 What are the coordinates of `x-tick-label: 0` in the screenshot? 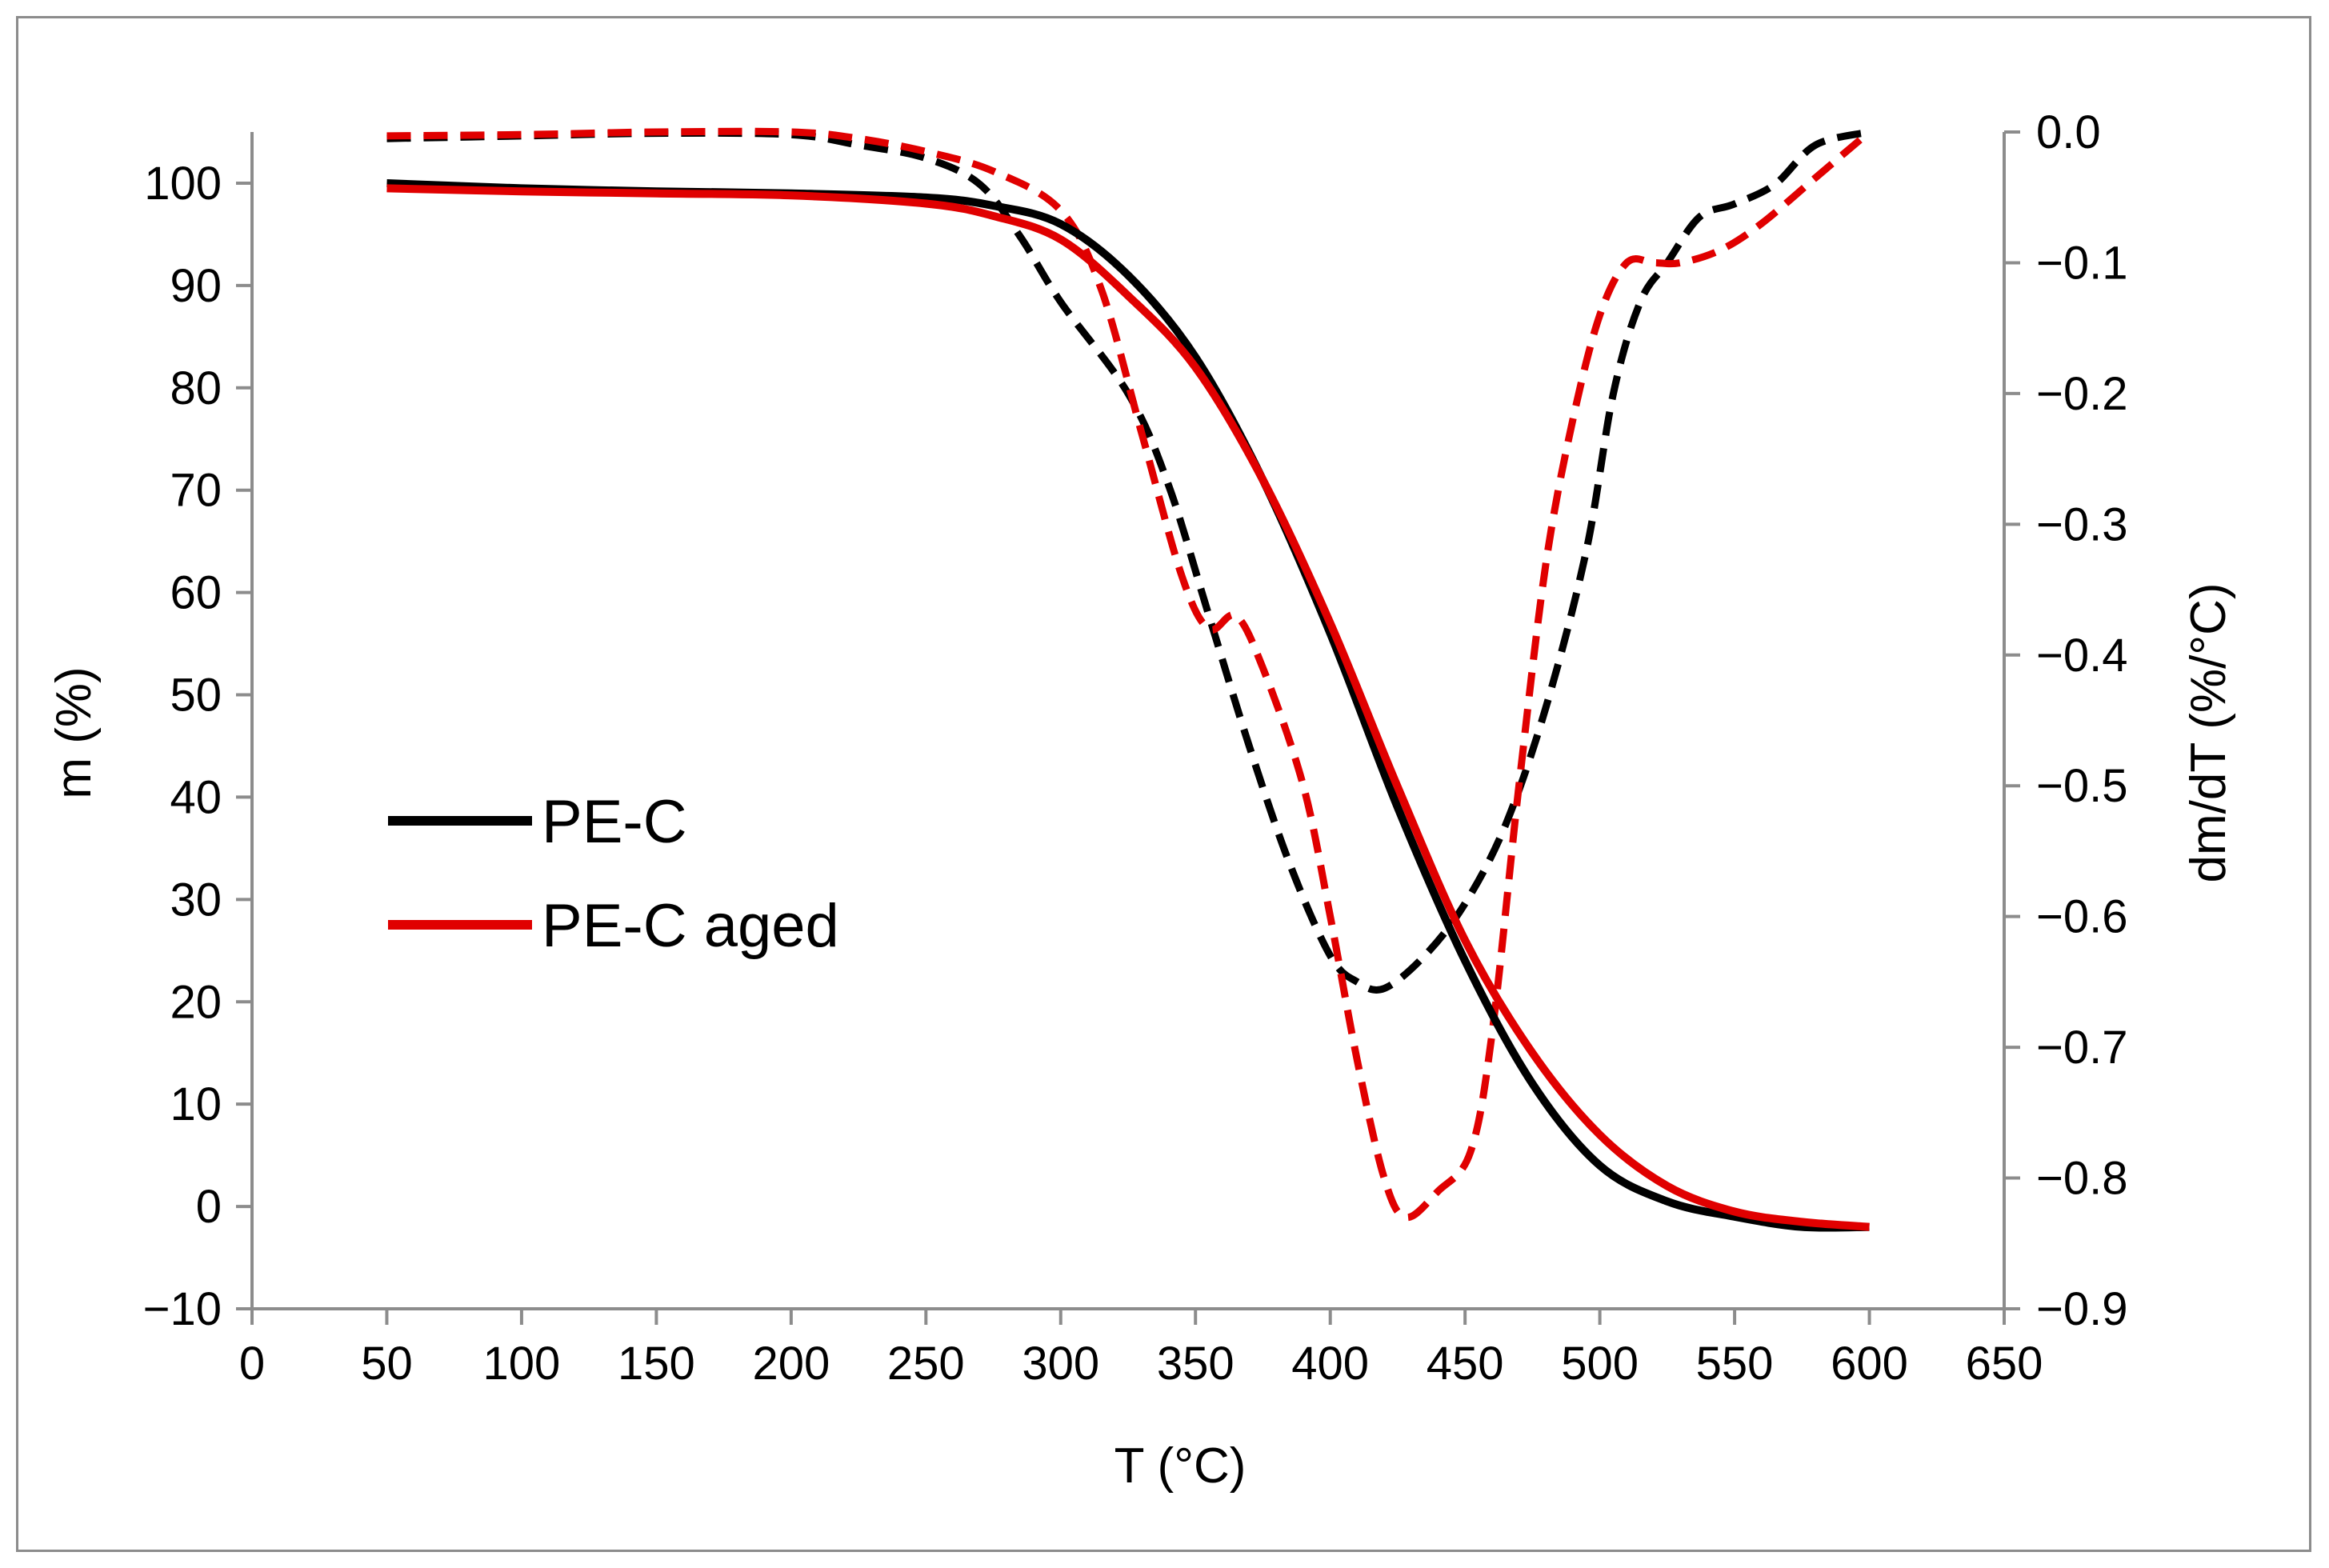 It's located at (252, 1364).